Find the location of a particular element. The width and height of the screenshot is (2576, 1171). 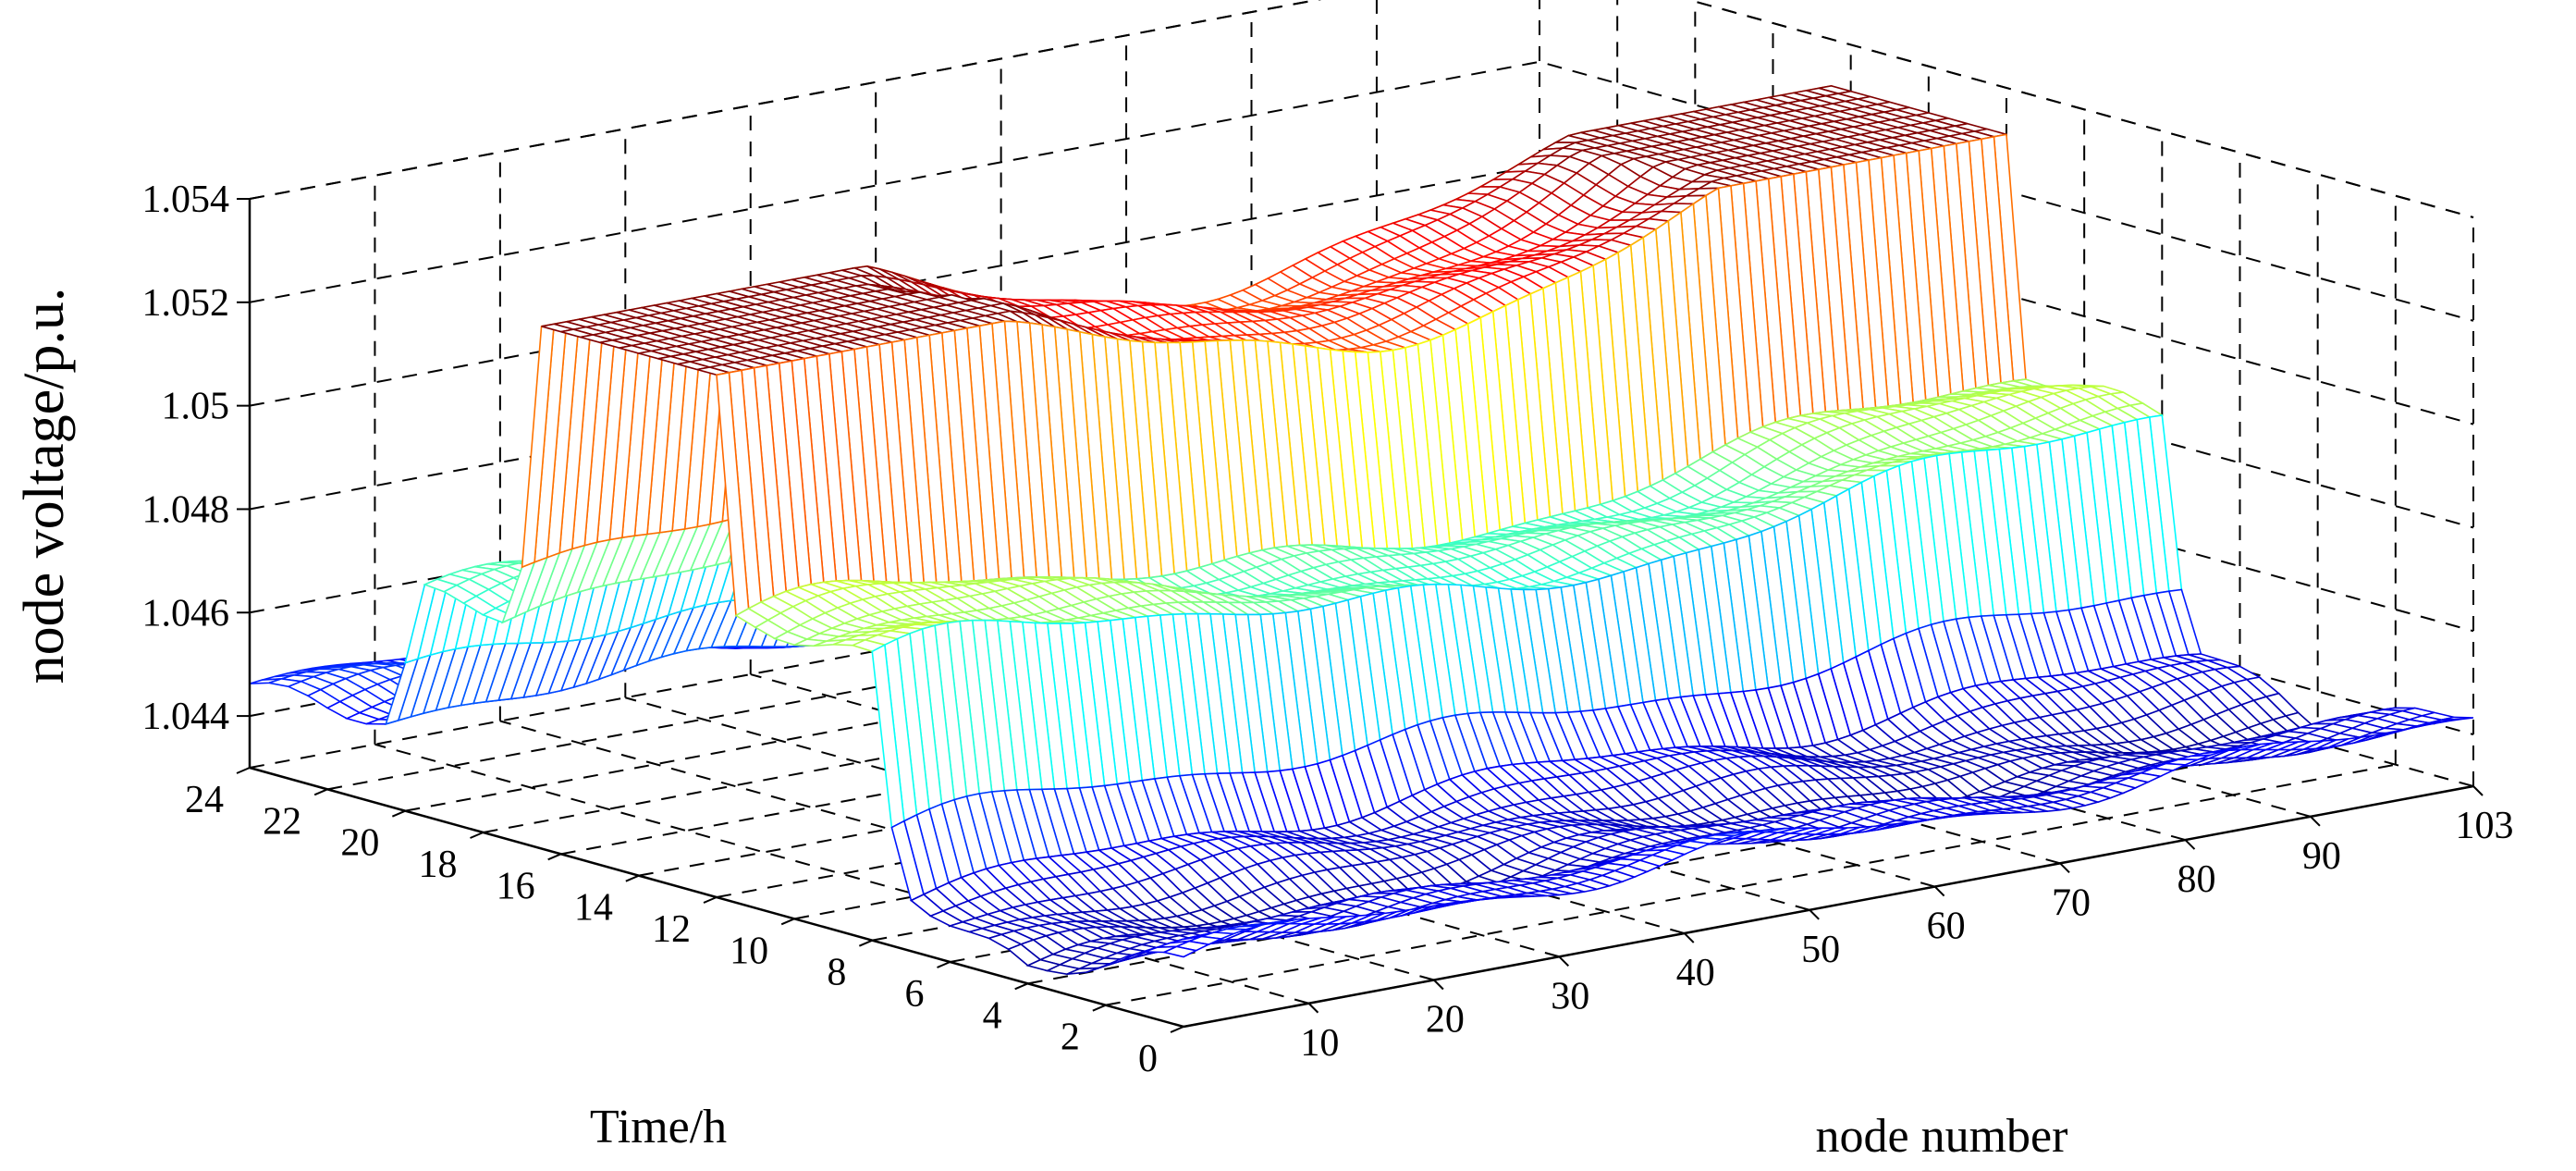

mesh-cell is located at coordinates (1179, 952).